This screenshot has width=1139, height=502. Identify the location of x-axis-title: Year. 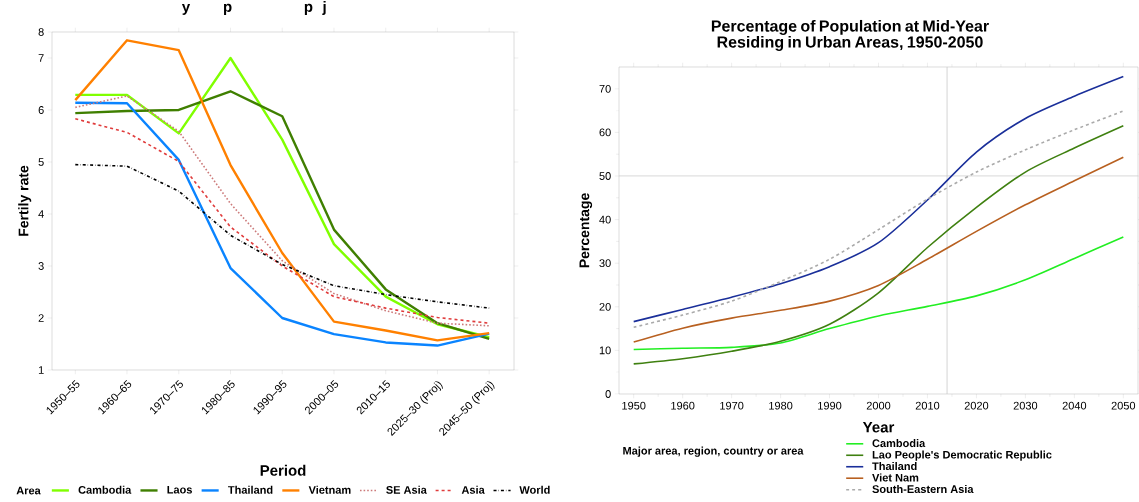
(878, 427).